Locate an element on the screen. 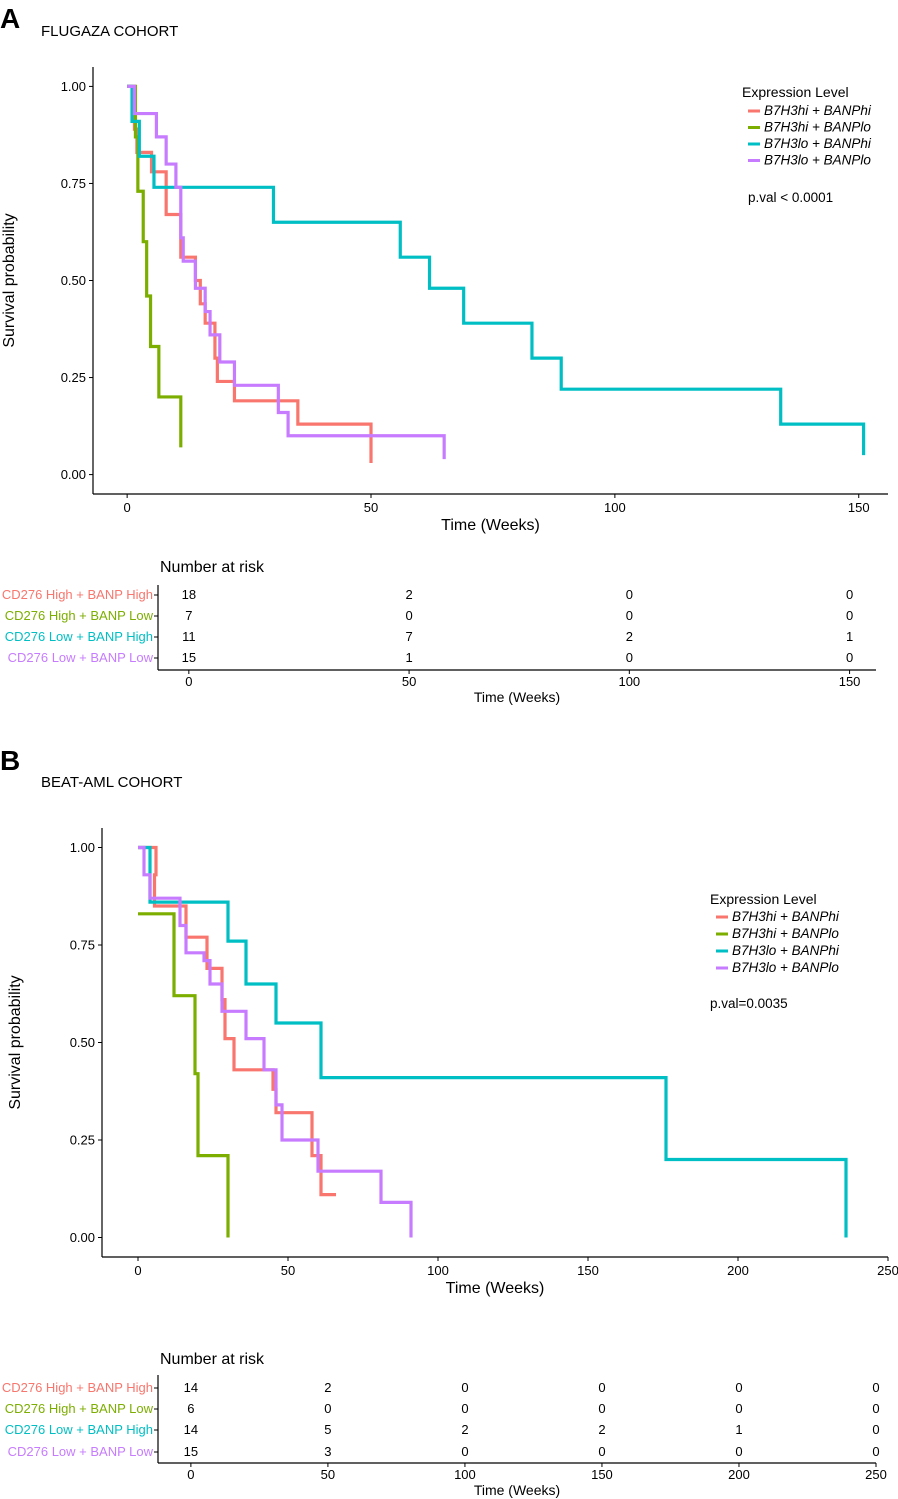 This screenshot has width=898, height=1499. x-tick-label: 150 is located at coordinates (859, 507).